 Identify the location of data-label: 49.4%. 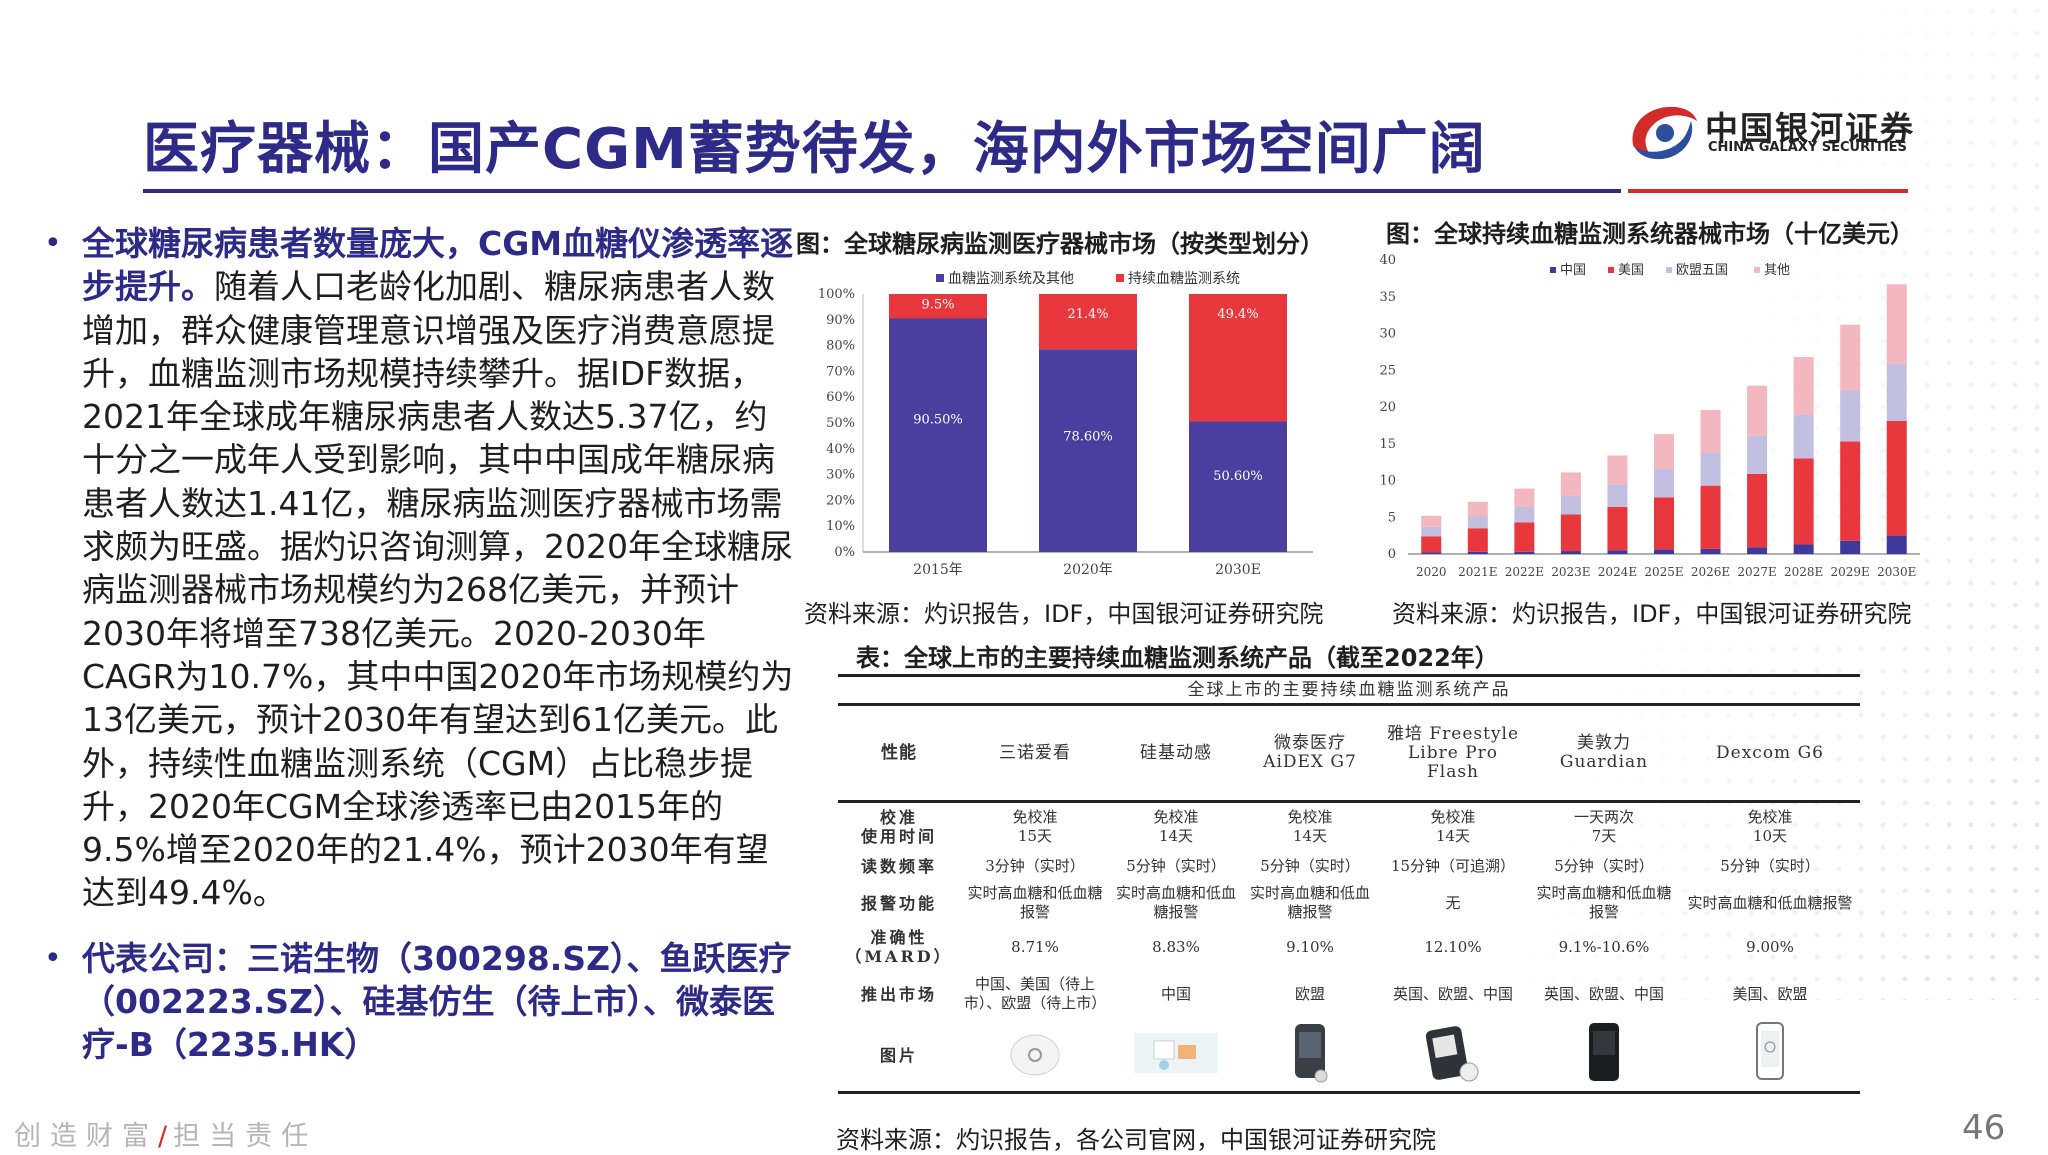
(1237, 314).